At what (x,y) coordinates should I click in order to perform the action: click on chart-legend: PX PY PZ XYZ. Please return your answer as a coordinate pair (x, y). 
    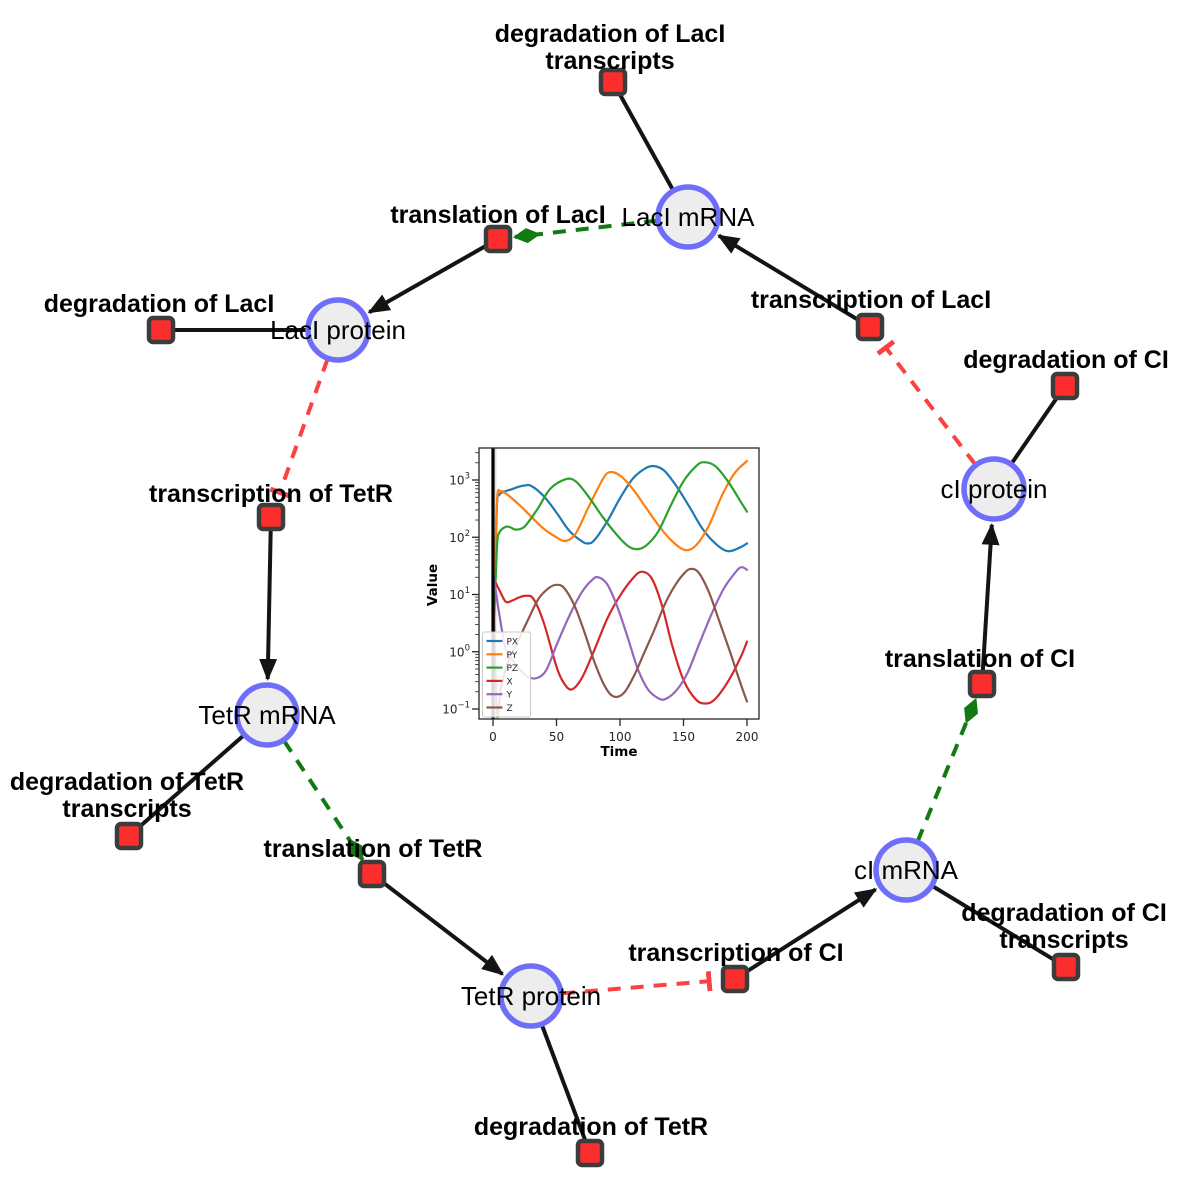
    Looking at the image, I should click on (506, 674).